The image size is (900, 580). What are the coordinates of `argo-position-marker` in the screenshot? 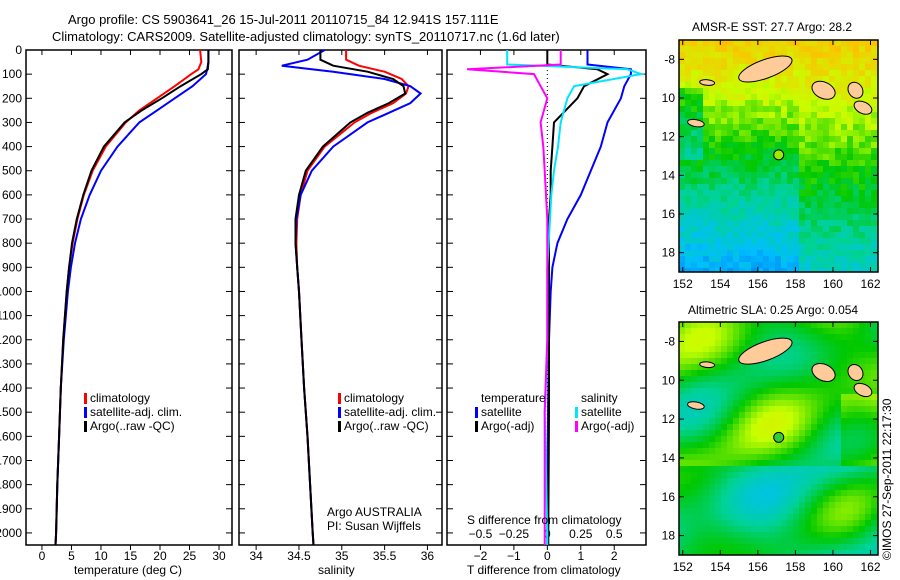 It's located at (779, 437).